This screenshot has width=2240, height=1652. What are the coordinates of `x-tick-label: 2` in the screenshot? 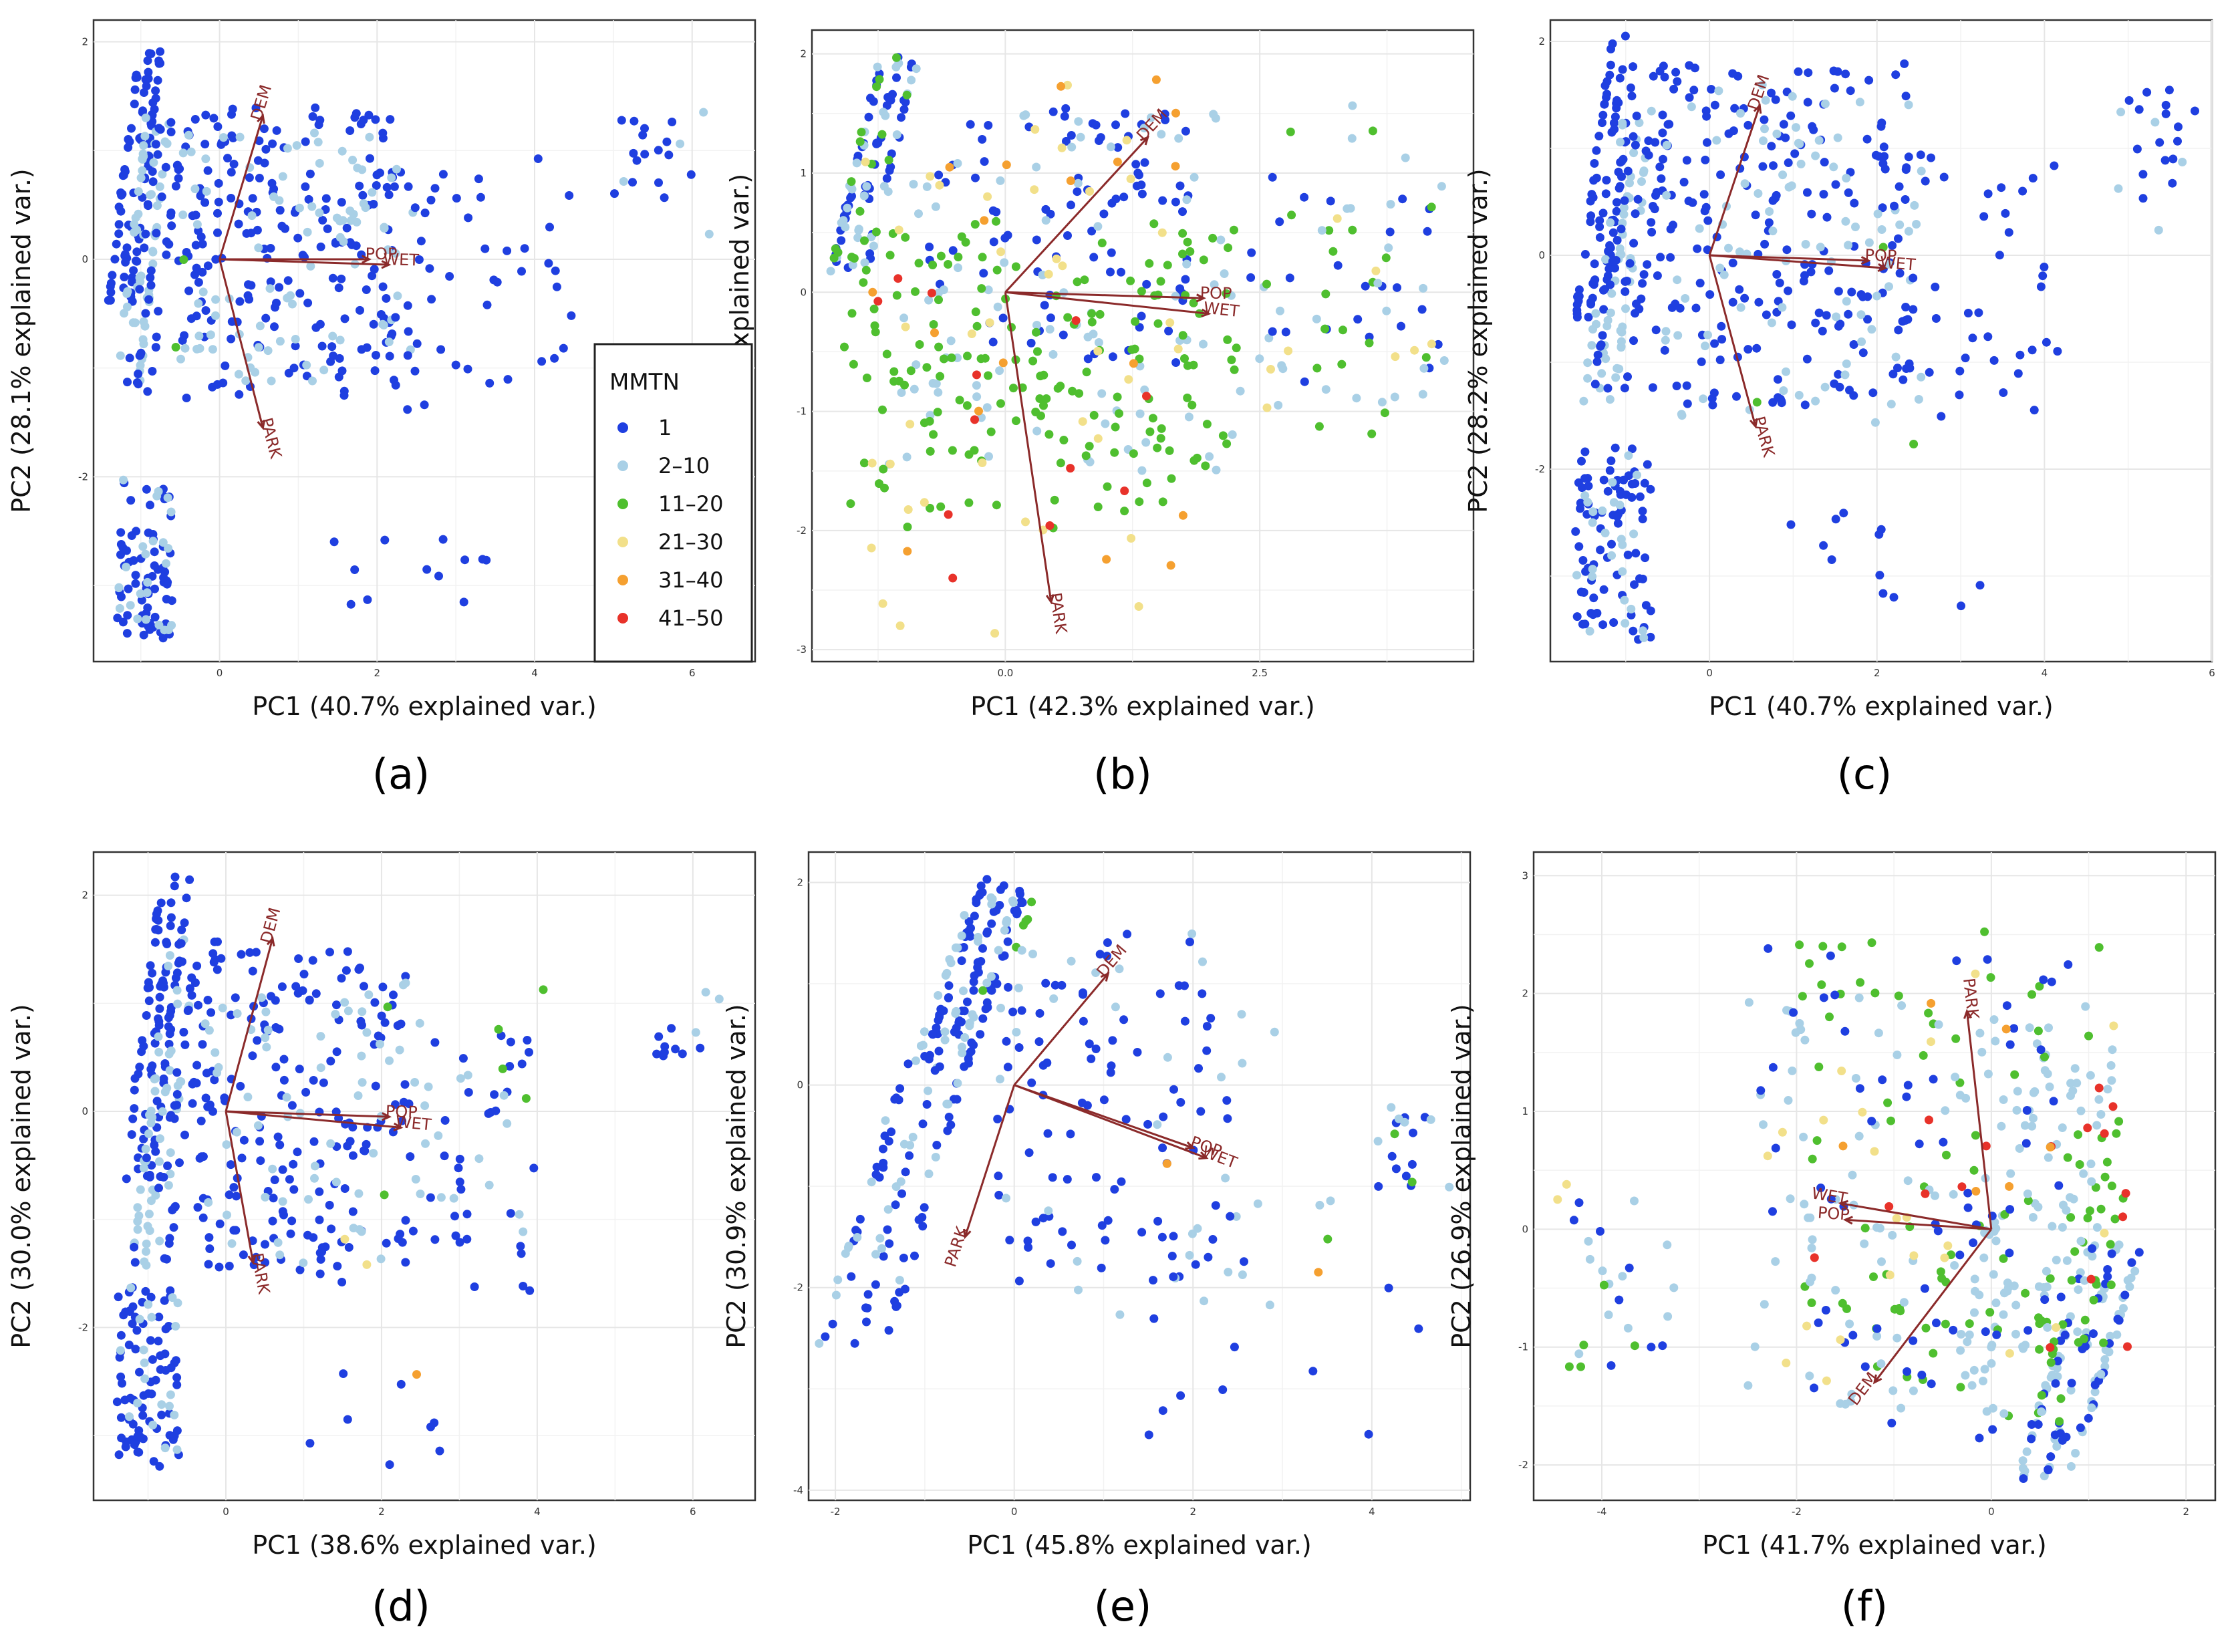 It's located at (1877, 673).